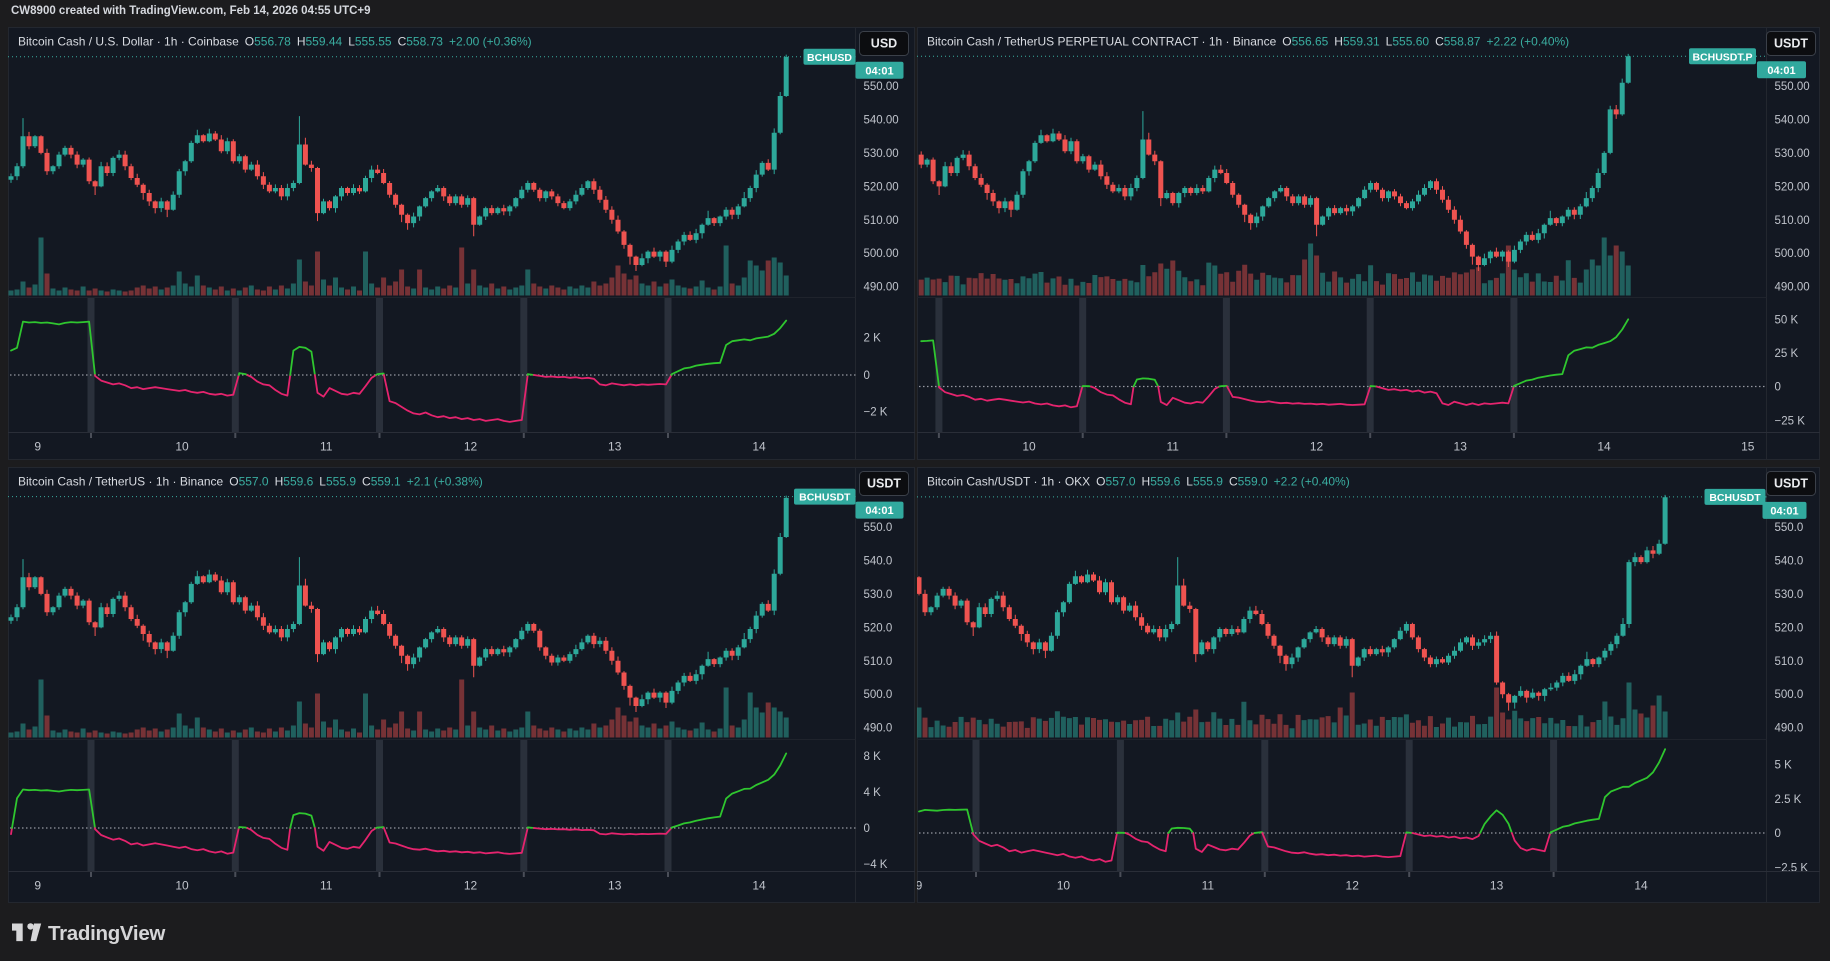  I want to click on svg-text: 2.5 K, so click(1788, 800).